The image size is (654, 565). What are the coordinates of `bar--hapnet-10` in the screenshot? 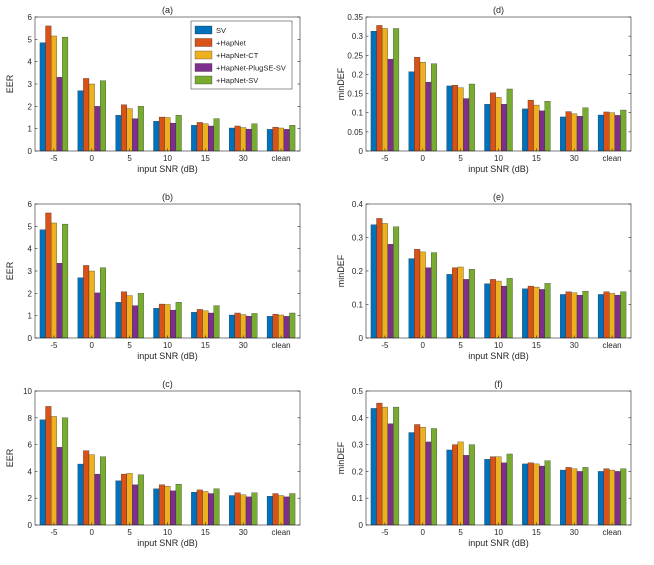 It's located at (492, 122).